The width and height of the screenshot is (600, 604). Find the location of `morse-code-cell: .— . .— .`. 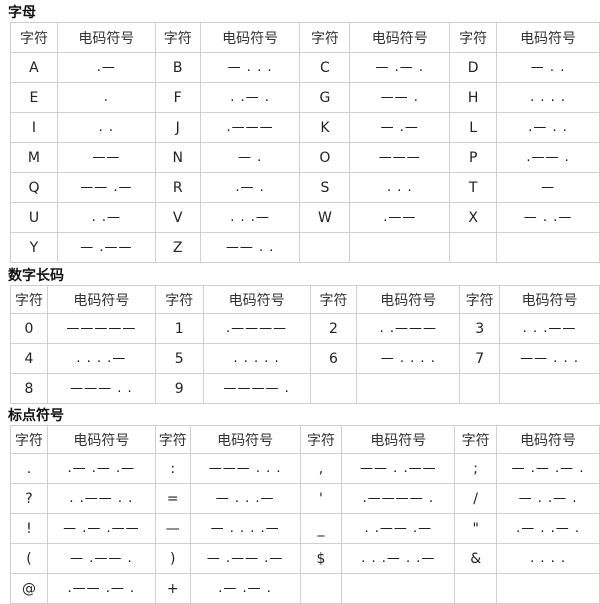

morse-code-cell: .— . .— . is located at coordinates (548, 528).